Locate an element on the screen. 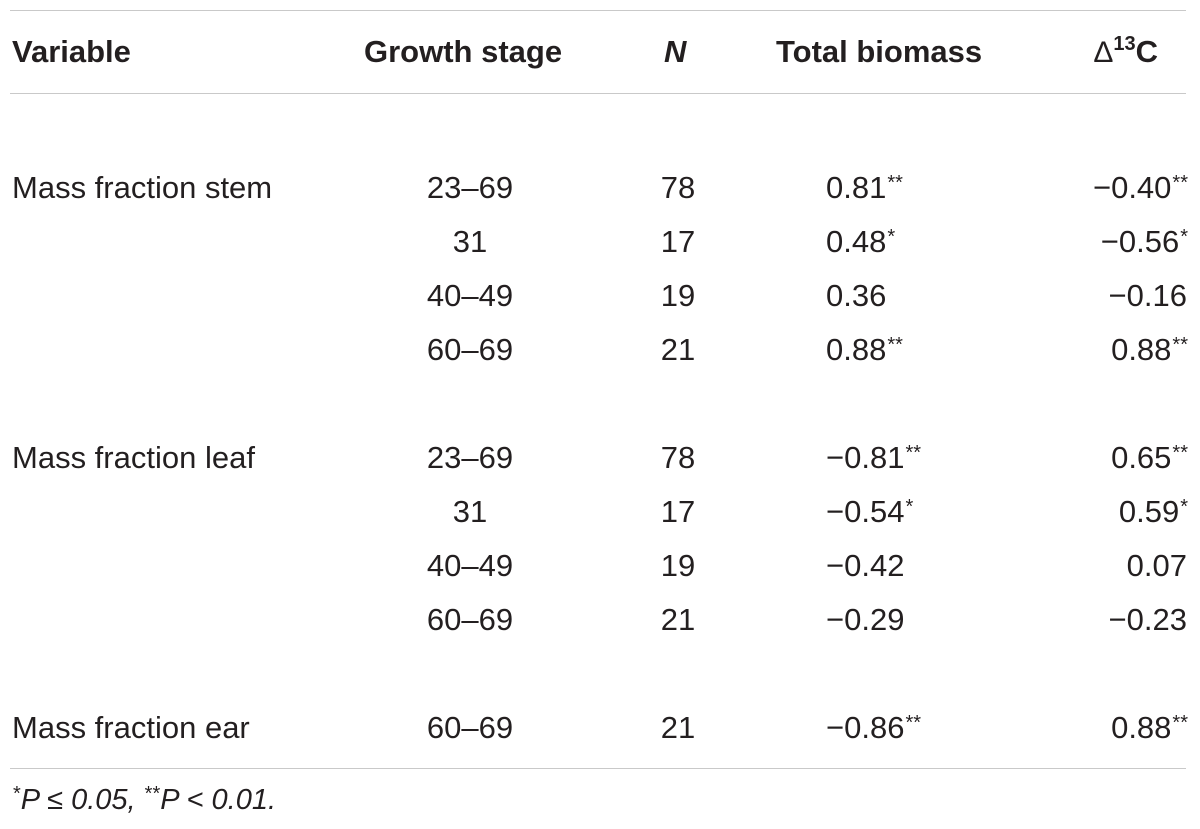 The image size is (1200, 829). footnote-stars: ** is located at coordinates (152, 794).